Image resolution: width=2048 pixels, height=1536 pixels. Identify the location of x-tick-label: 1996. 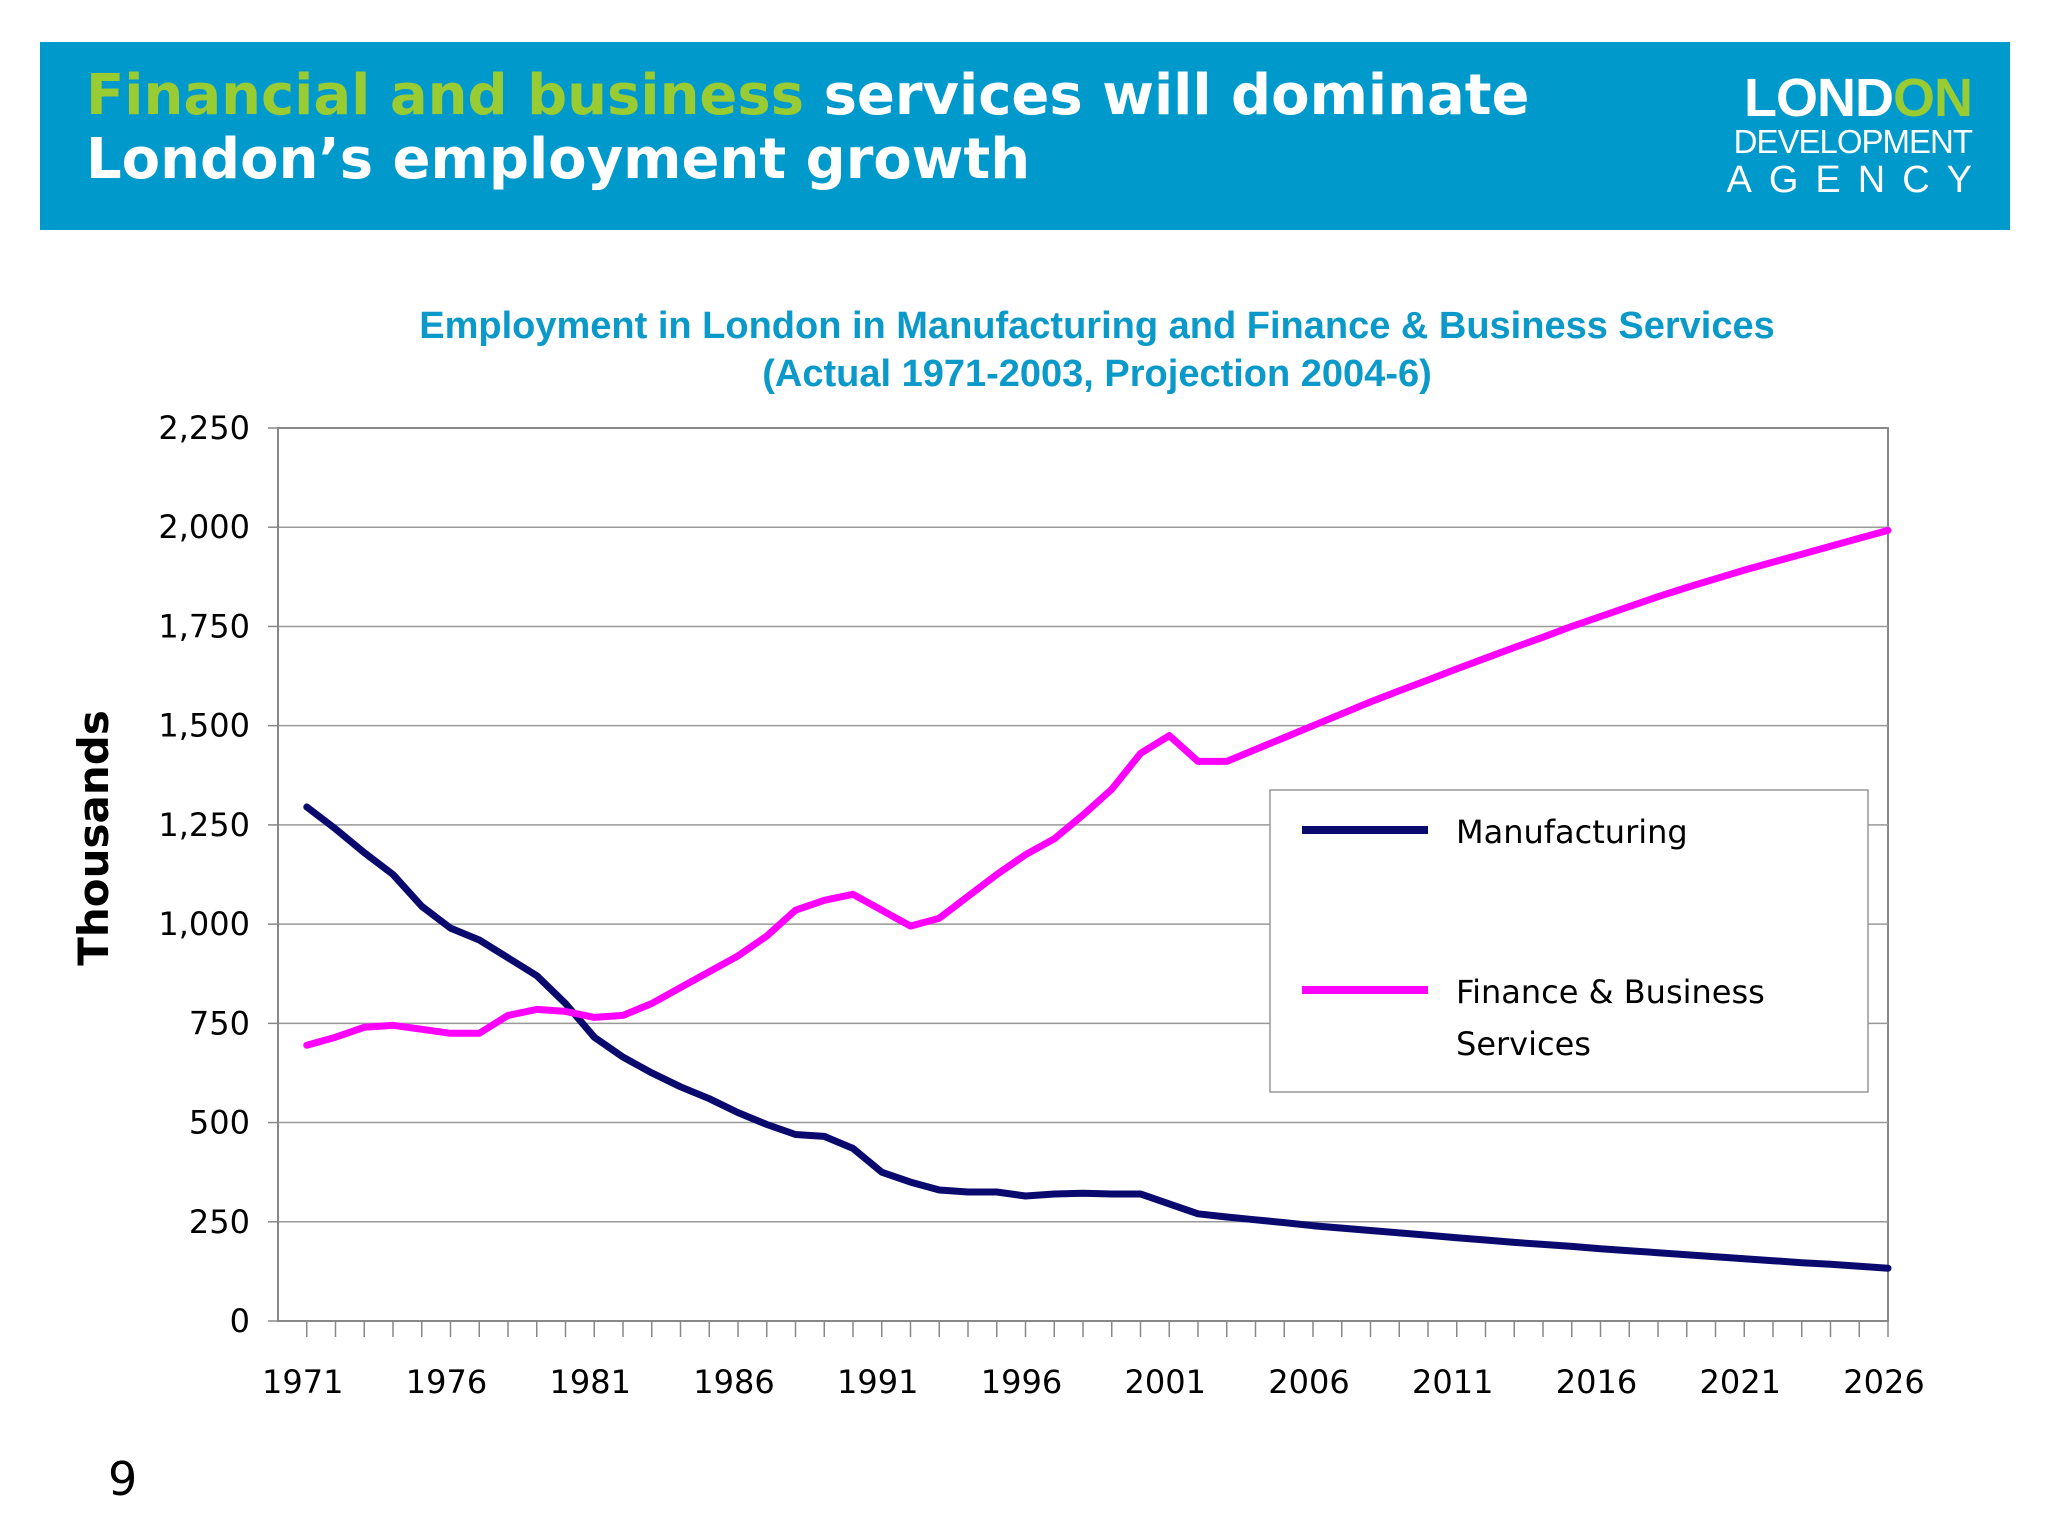
(1021, 1382).